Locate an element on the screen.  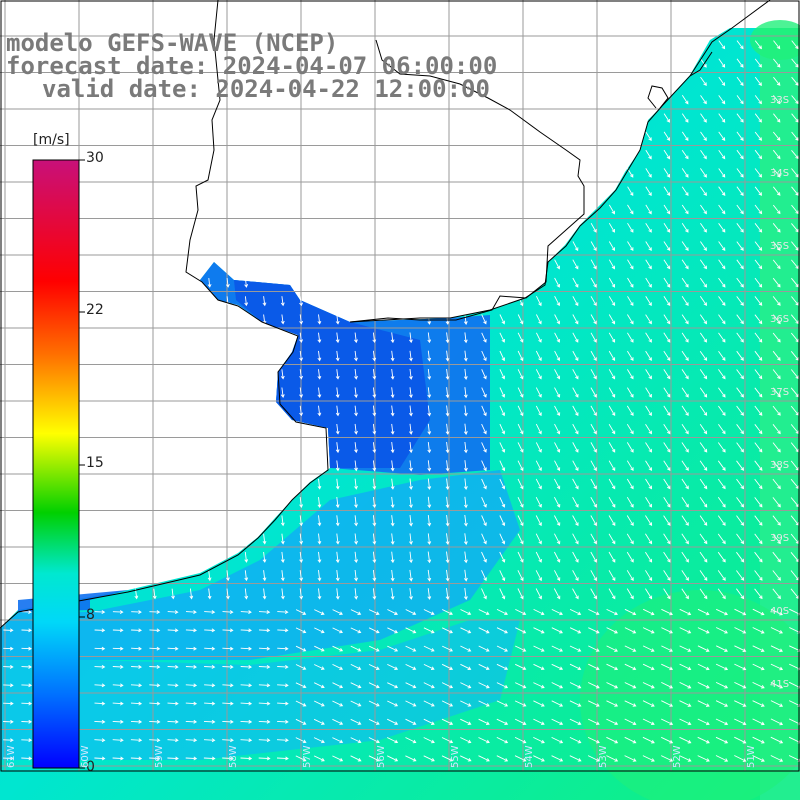
lon-label: 59W is located at coordinates (159, 756).